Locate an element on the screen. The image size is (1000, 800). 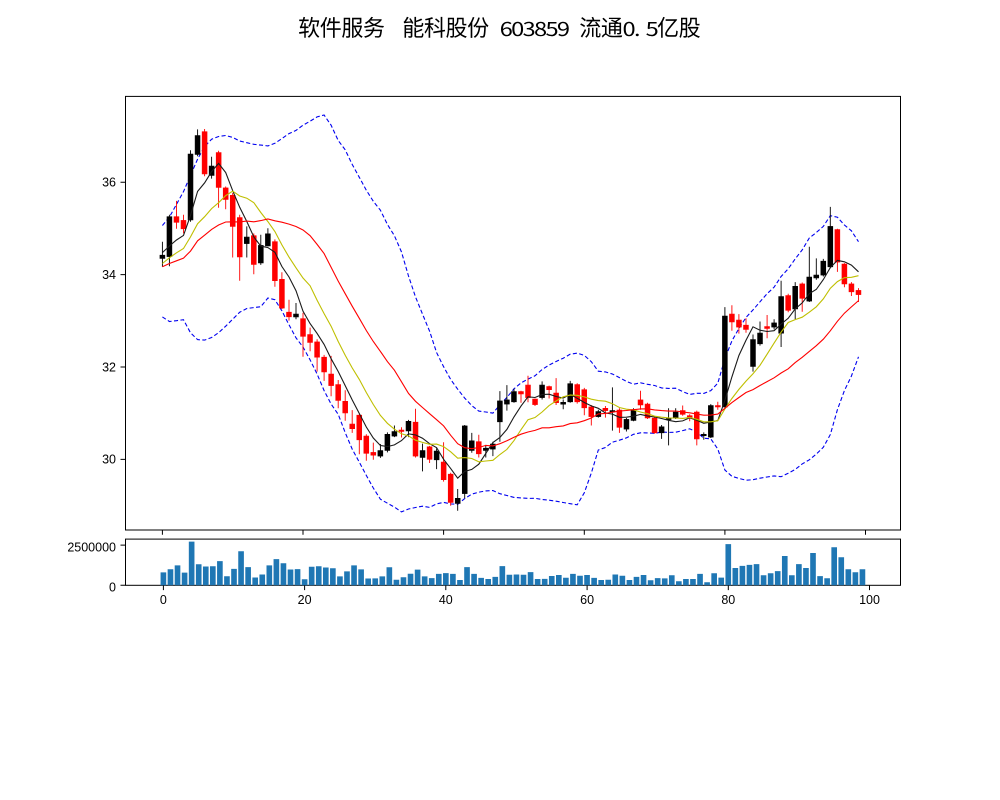
svg-text: 100 is located at coordinates (869, 600).